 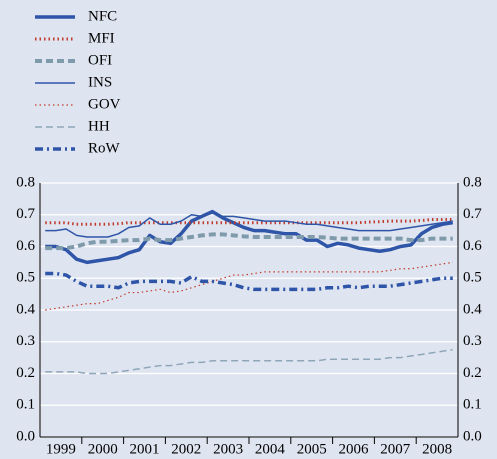 What do you see at coordinates (395, 449) in the screenshot?
I see `x-tick-label: 2007` at bounding box center [395, 449].